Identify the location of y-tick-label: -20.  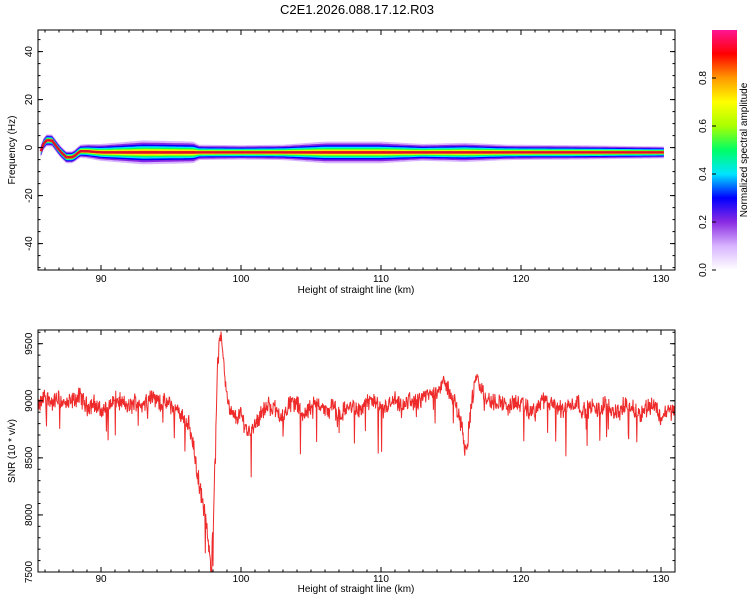
(29, 195).